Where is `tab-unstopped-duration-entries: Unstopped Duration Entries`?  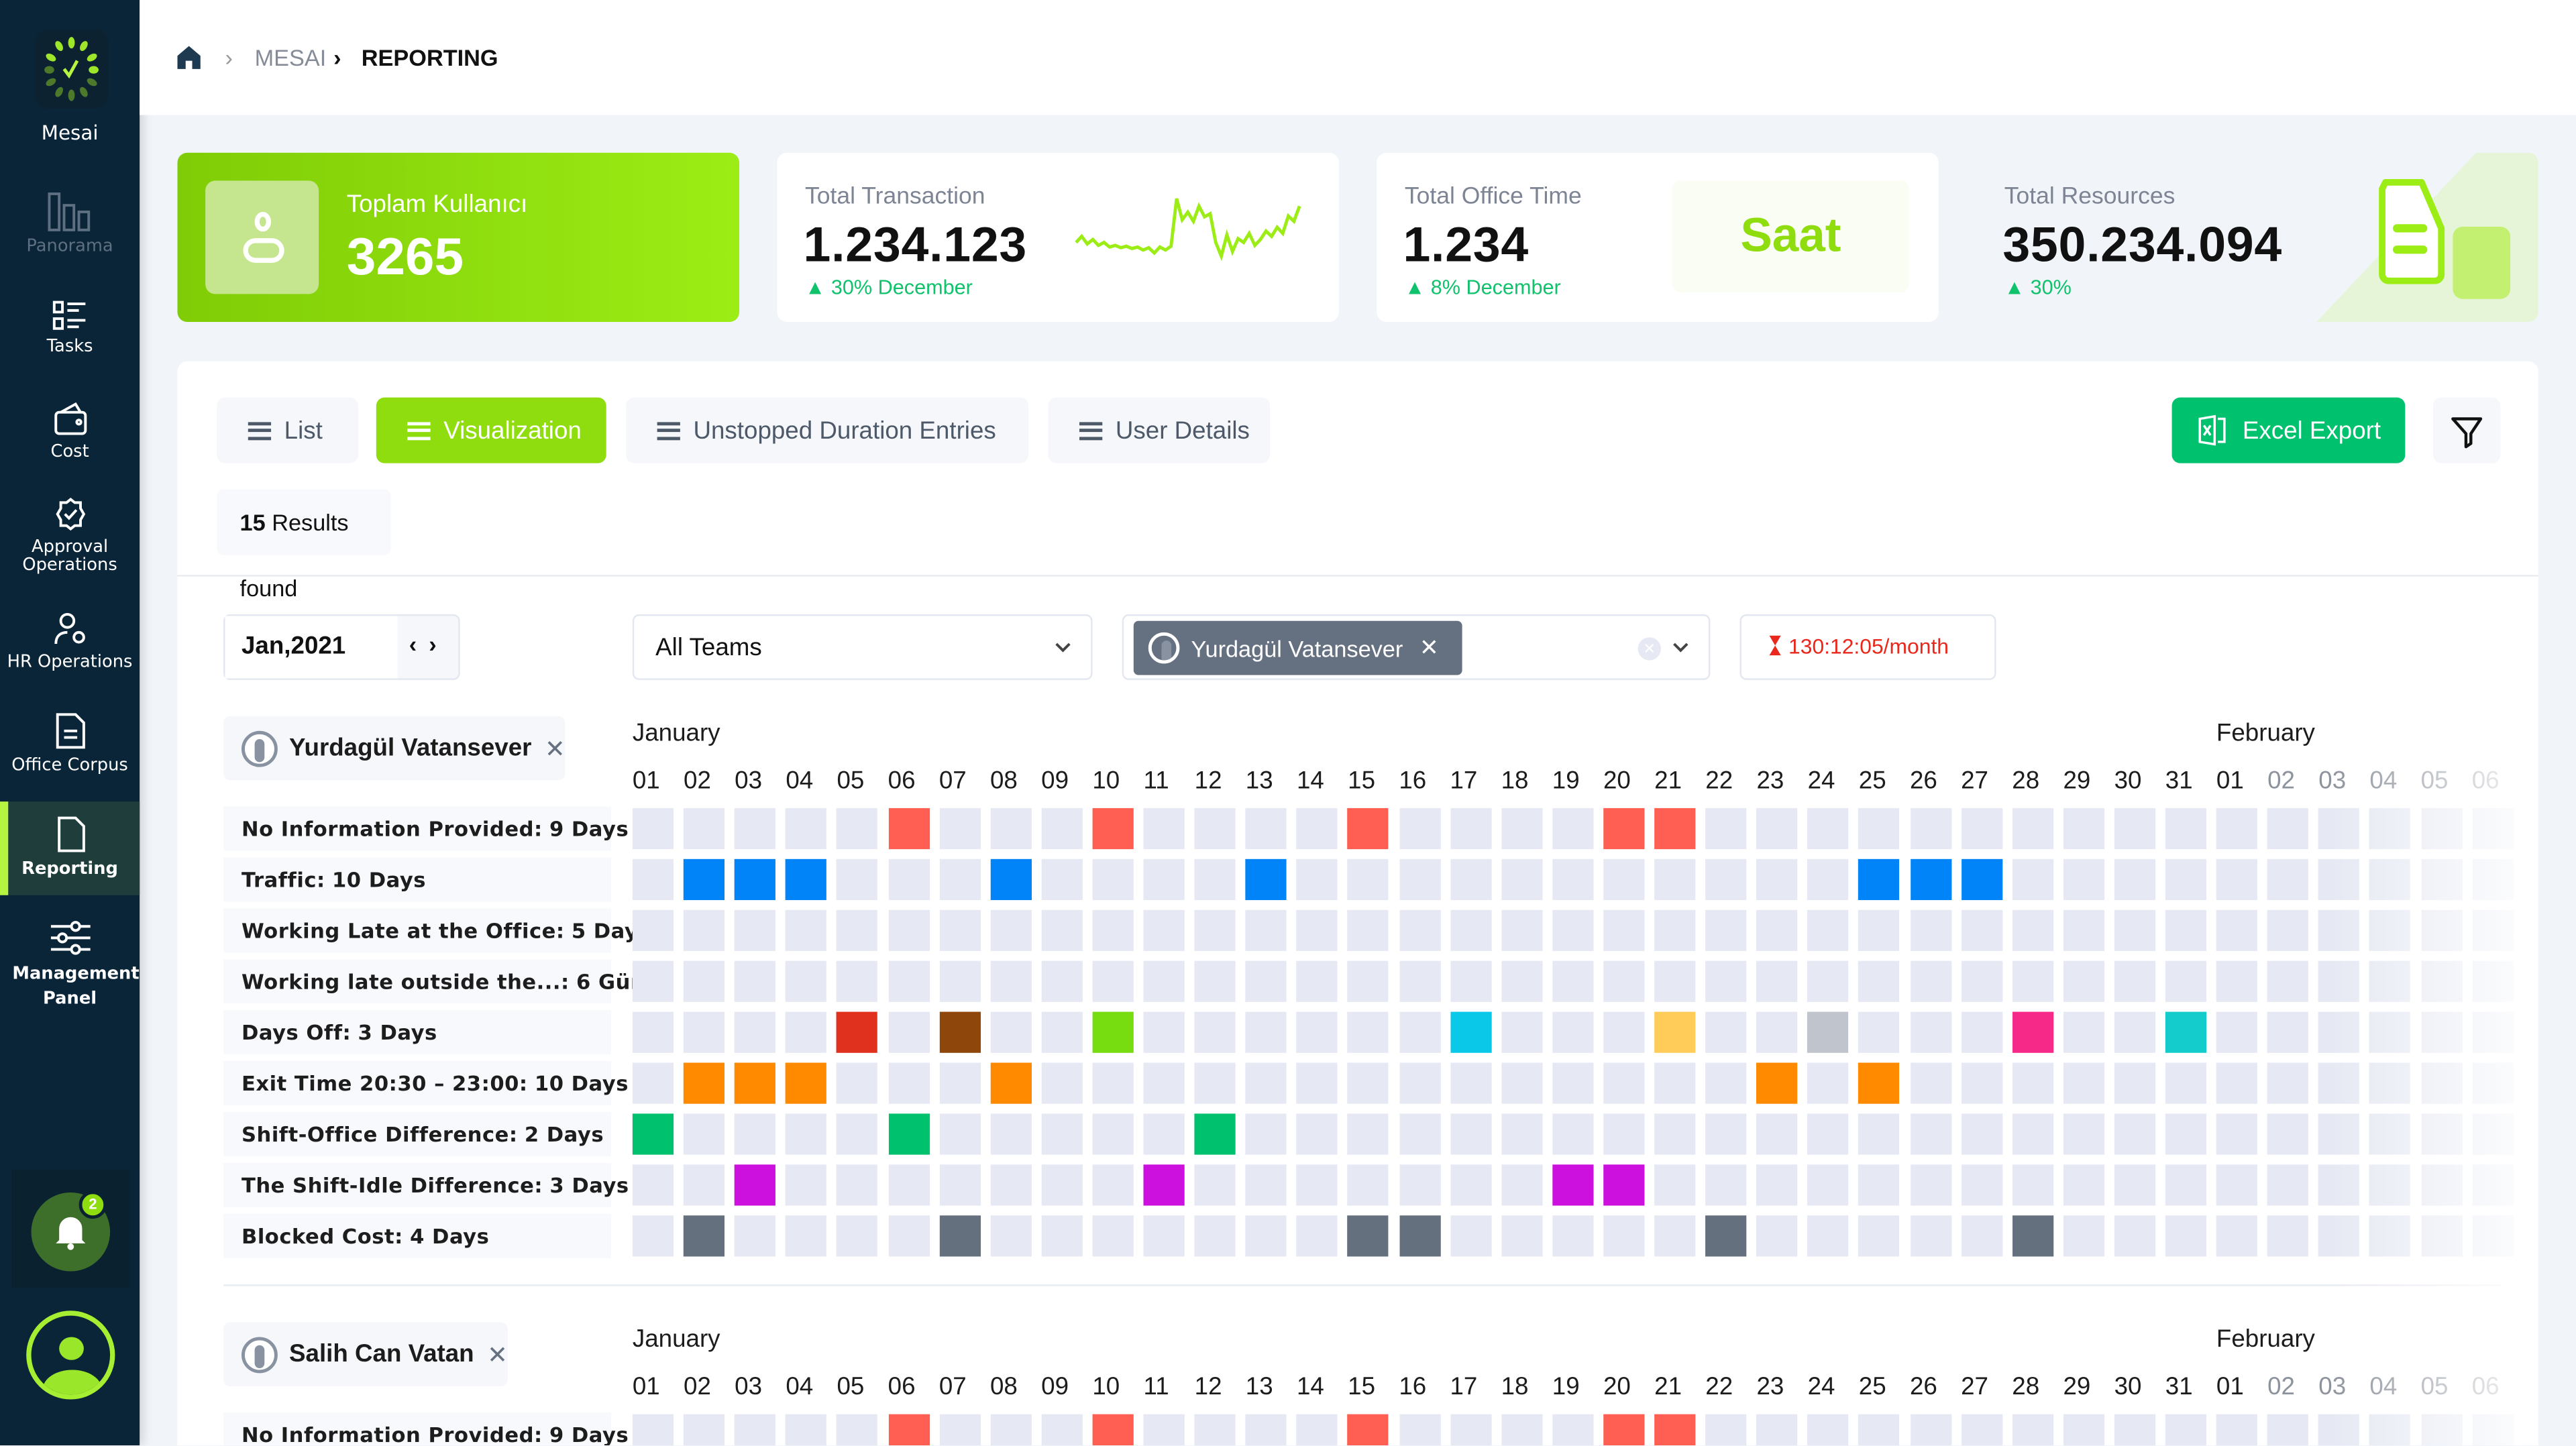 tab-unstopped-duration-entries: Unstopped Duration Entries is located at coordinates (827, 430).